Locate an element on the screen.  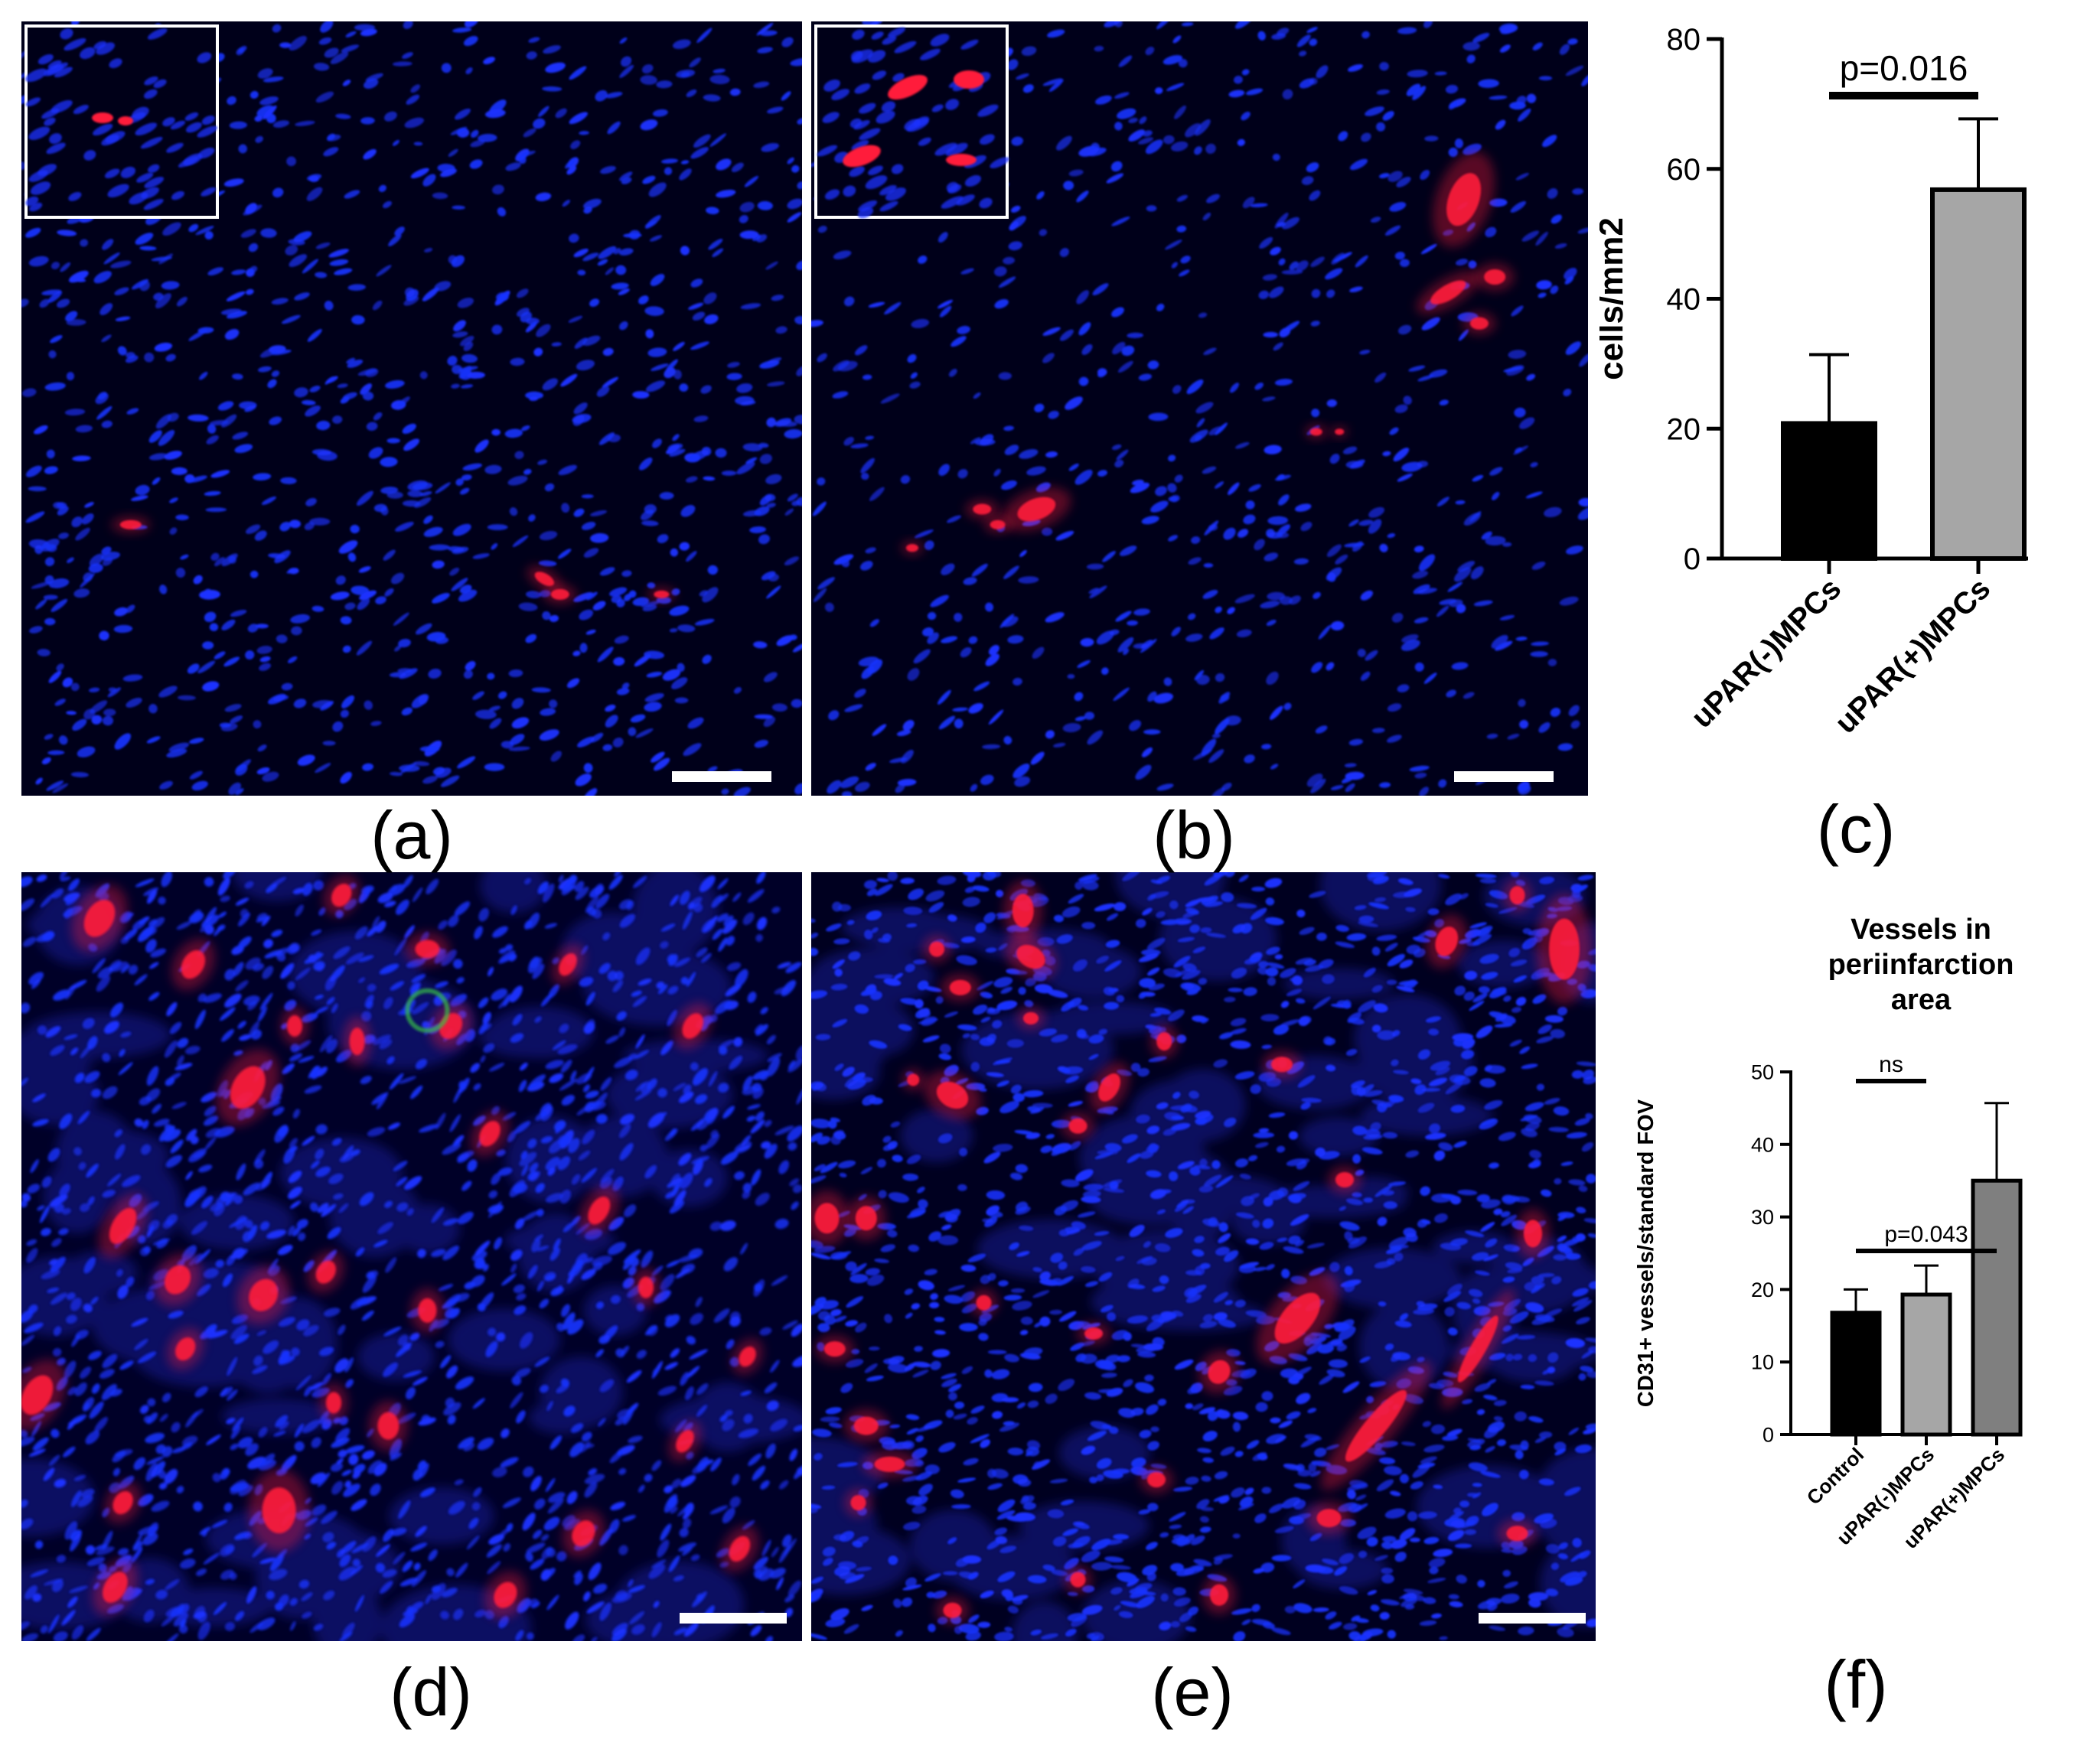
y-tick-label: 50 is located at coordinates (1762, 1071).